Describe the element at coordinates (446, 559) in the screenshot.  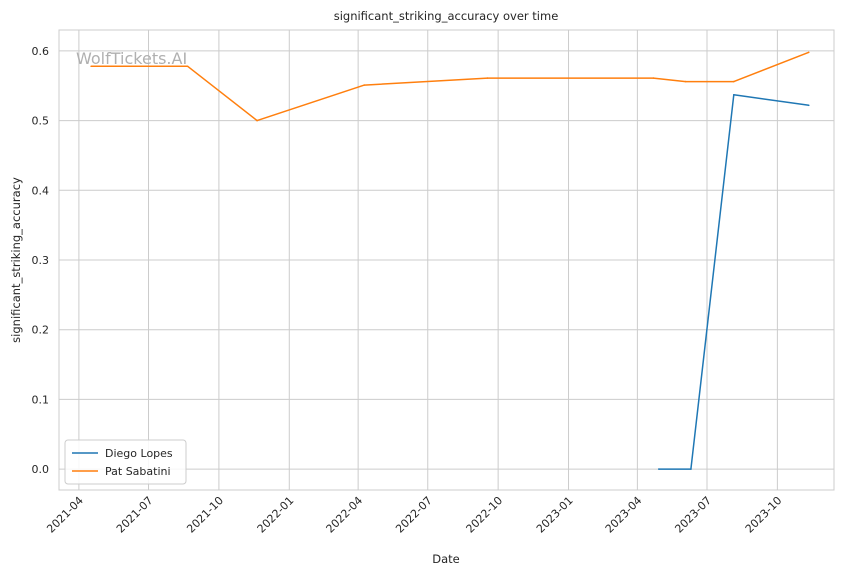
I see `x-axis-title: Date` at that location.